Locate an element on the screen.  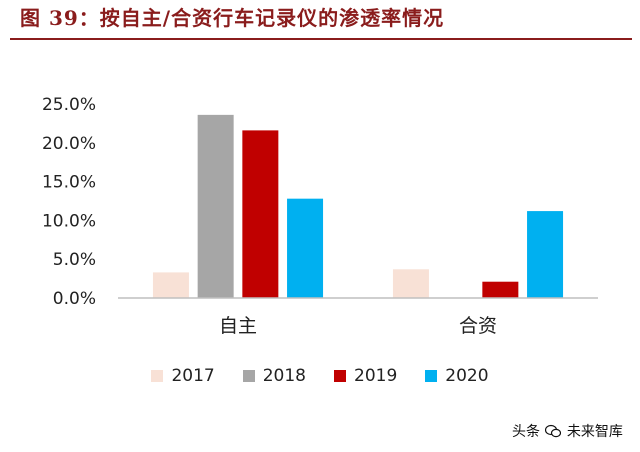
y-tick-label: 25.0% is located at coordinates (69, 105).